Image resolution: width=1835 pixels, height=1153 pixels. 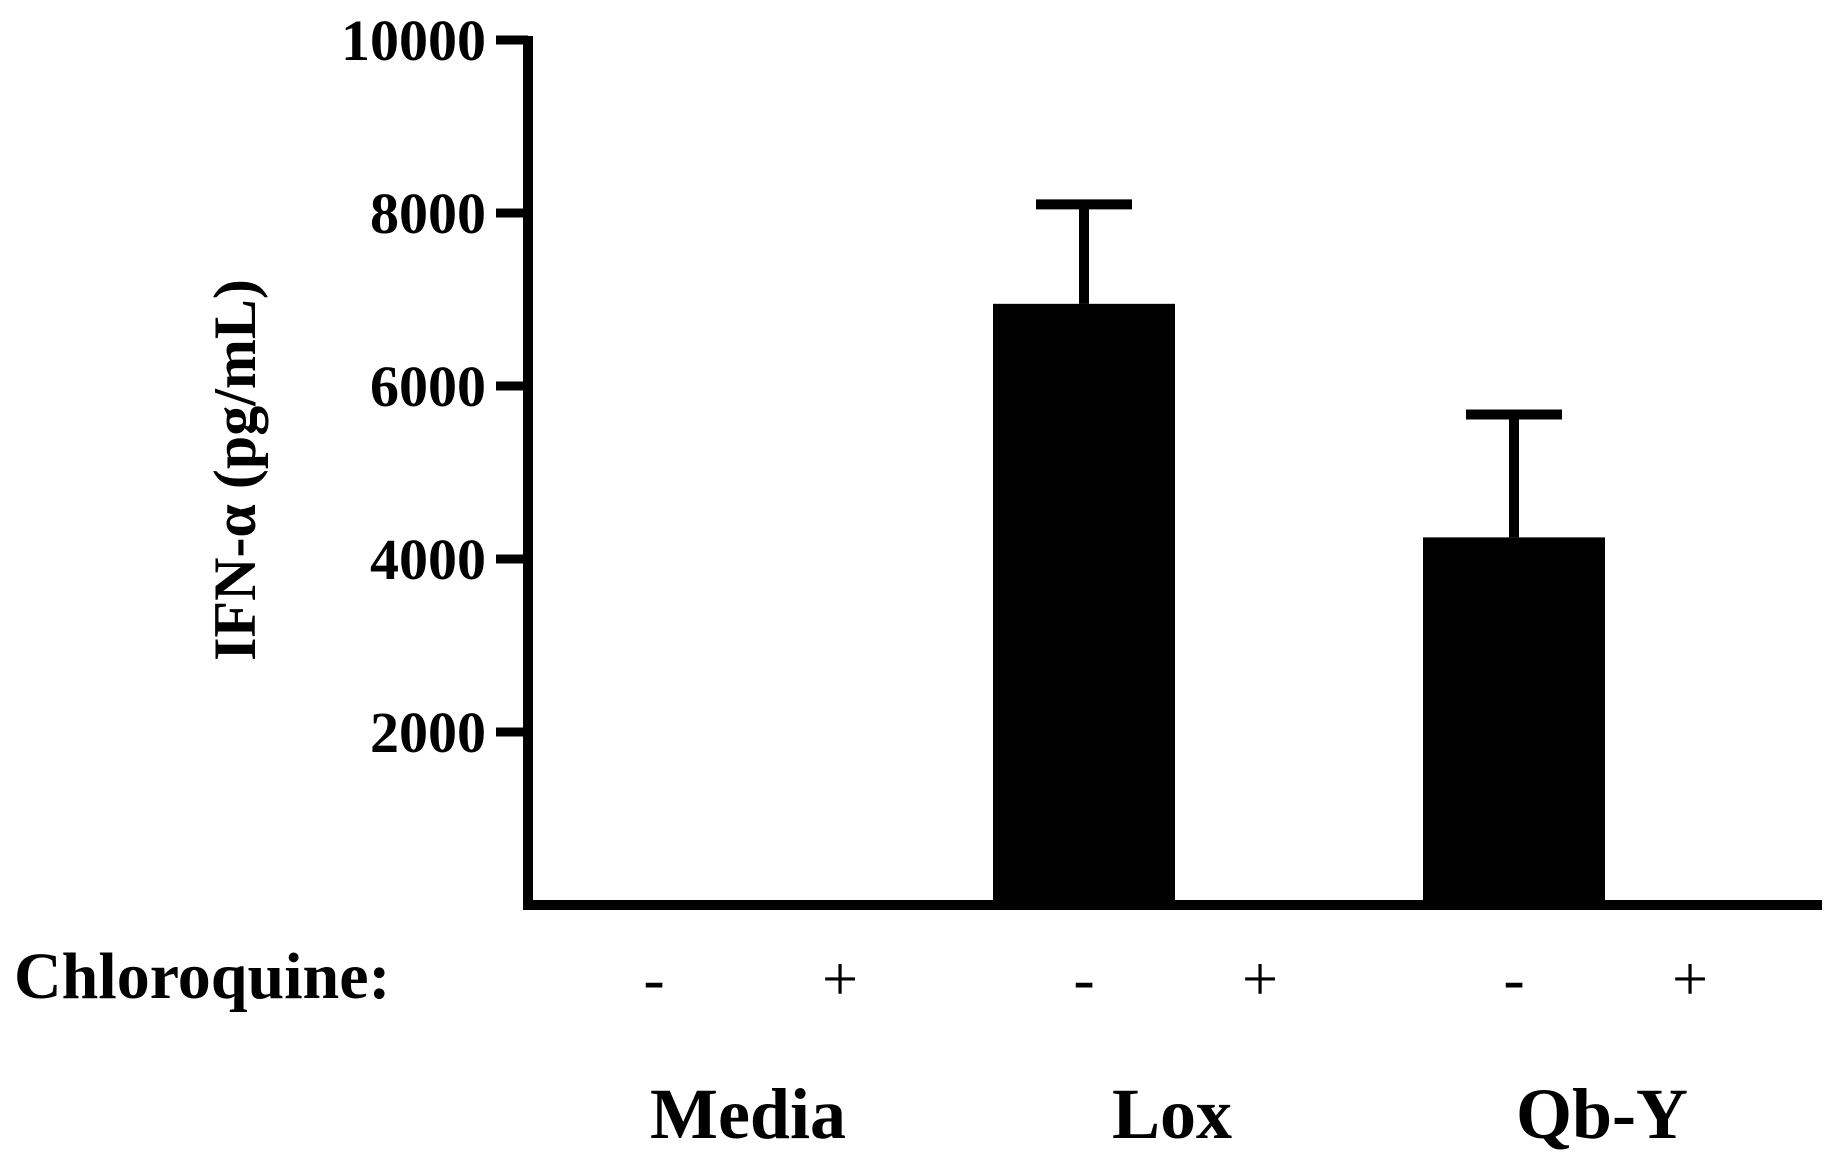 I want to click on group-label: Qb-Y, so click(x=1602, y=1113).